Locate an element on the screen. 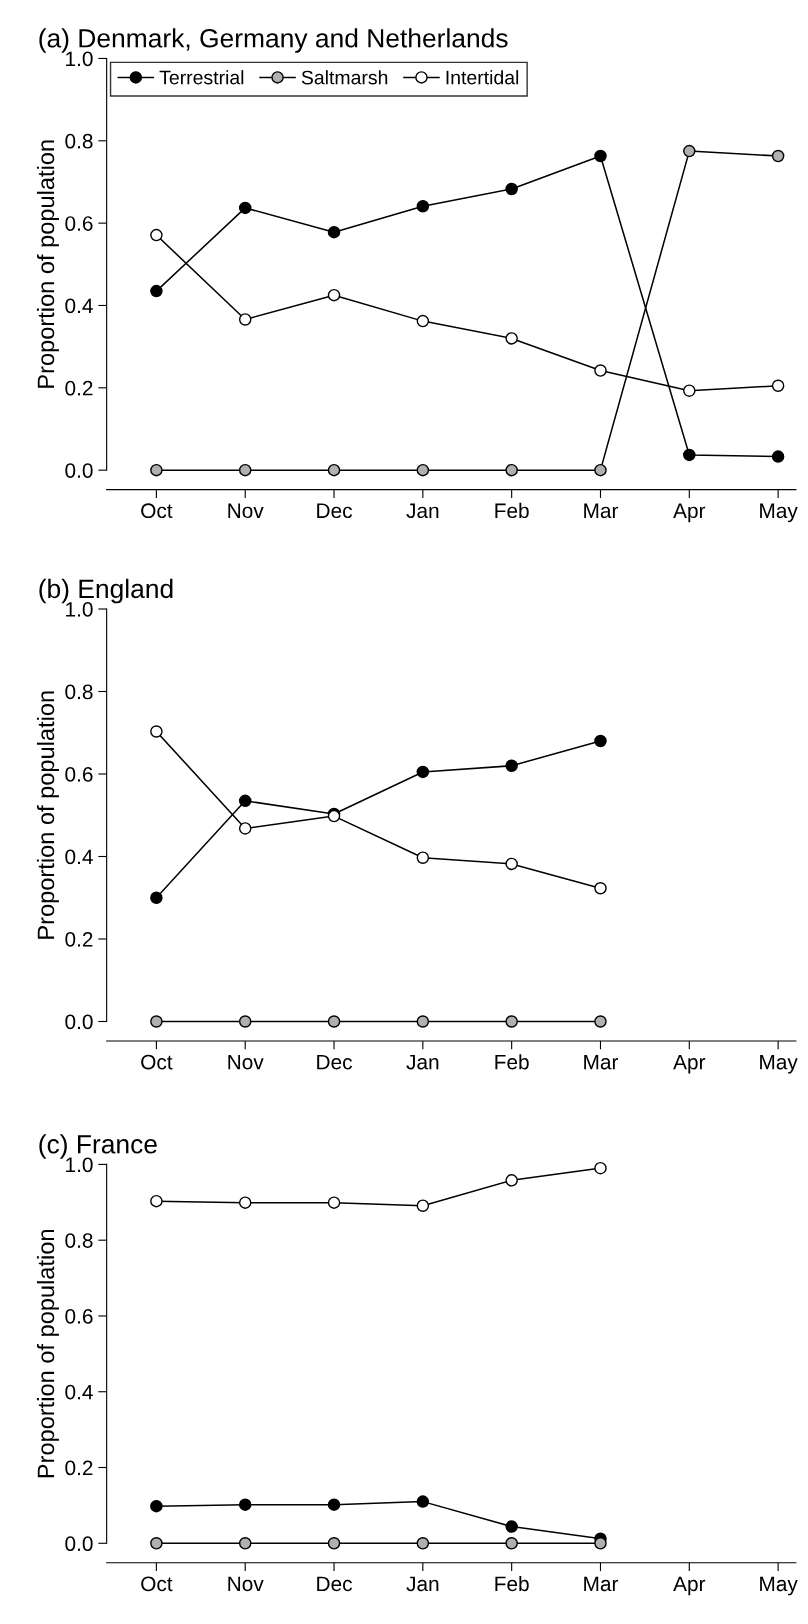 The width and height of the screenshot is (808, 1624). legend-label: Terrestrial is located at coordinates (201, 77).